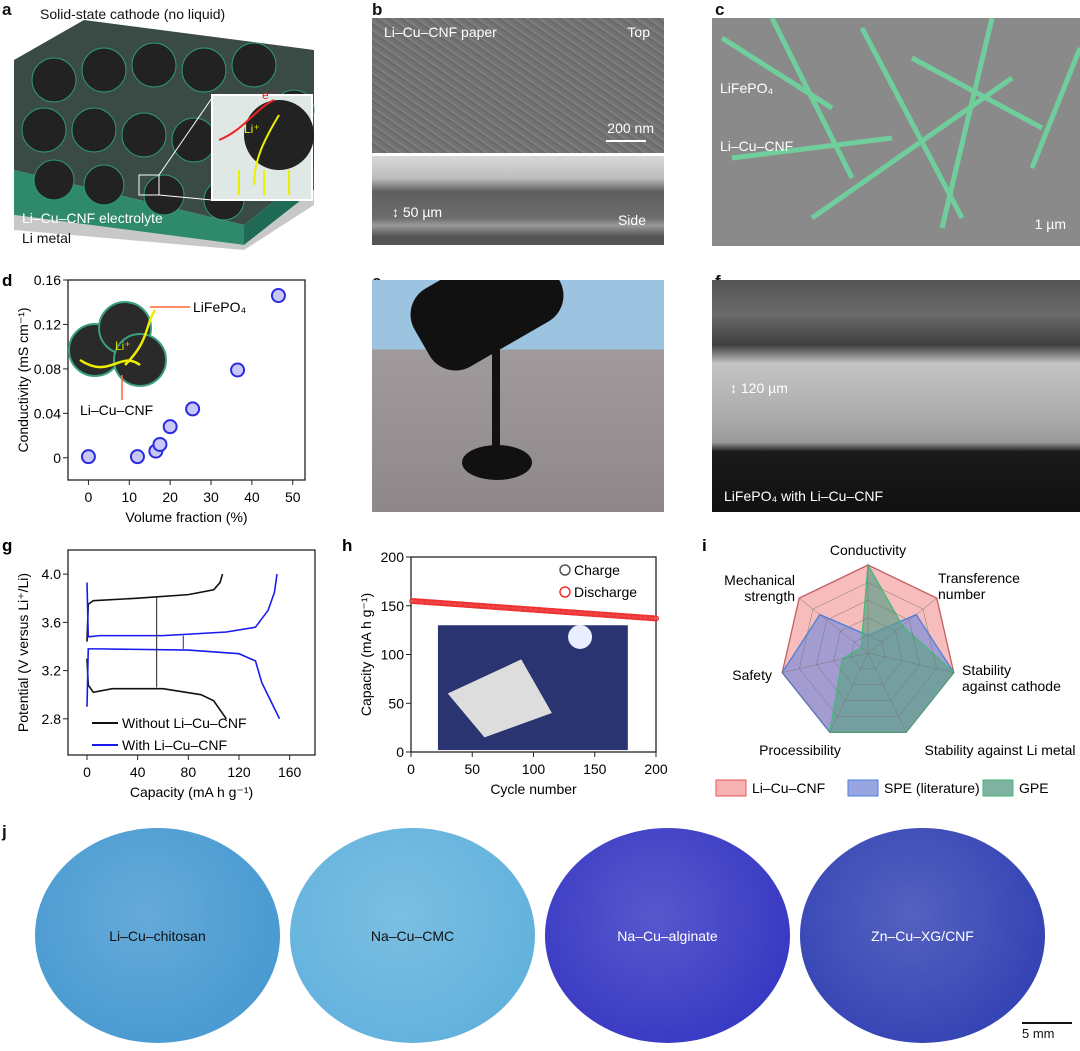 This screenshot has width=1080, height=1051. What do you see at coordinates (580, 636) in the screenshot?
I see `led-glow` at bounding box center [580, 636].